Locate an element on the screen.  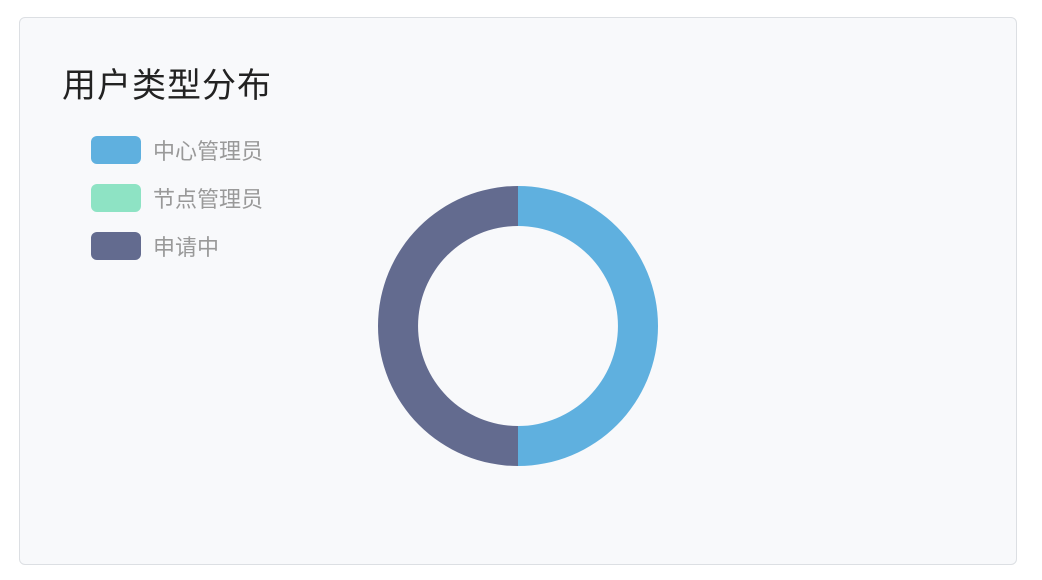
legend: 中心管理员 节点管理员 申请中 is located at coordinates (177, 208).